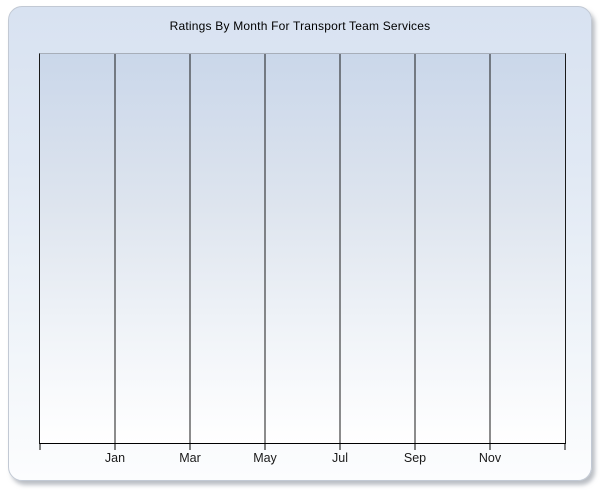 The width and height of the screenshot is (600, 500). I want to click on x-axis-label: Nov, so click(490, 458).